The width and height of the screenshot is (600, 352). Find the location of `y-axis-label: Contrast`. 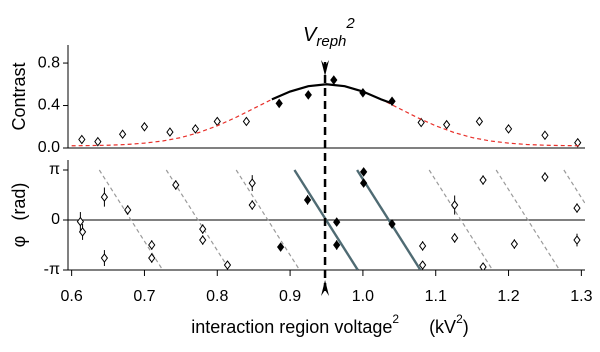

y-axis-label: Contrast is located at coordinates (19, 96).